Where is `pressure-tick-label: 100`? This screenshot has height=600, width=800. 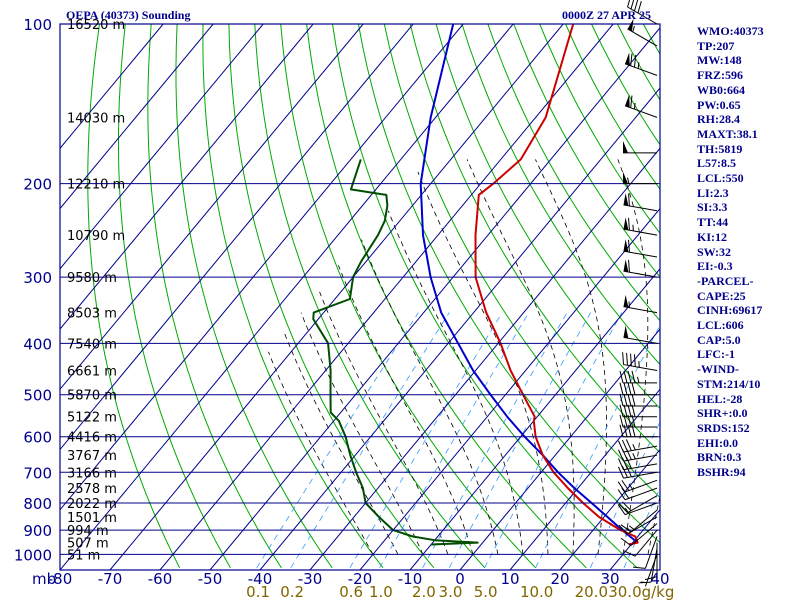
pressure-tick-label: 100 is located at coordinates (37, 25).